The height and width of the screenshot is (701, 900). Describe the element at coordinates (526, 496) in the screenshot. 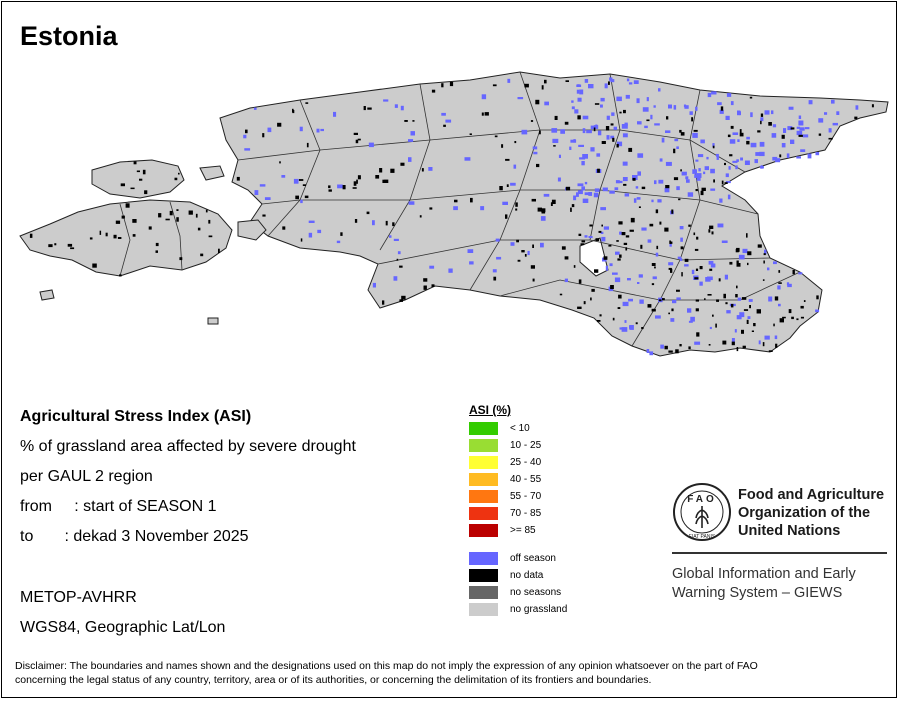

I see `legend-label: 55 - 70` at that location.